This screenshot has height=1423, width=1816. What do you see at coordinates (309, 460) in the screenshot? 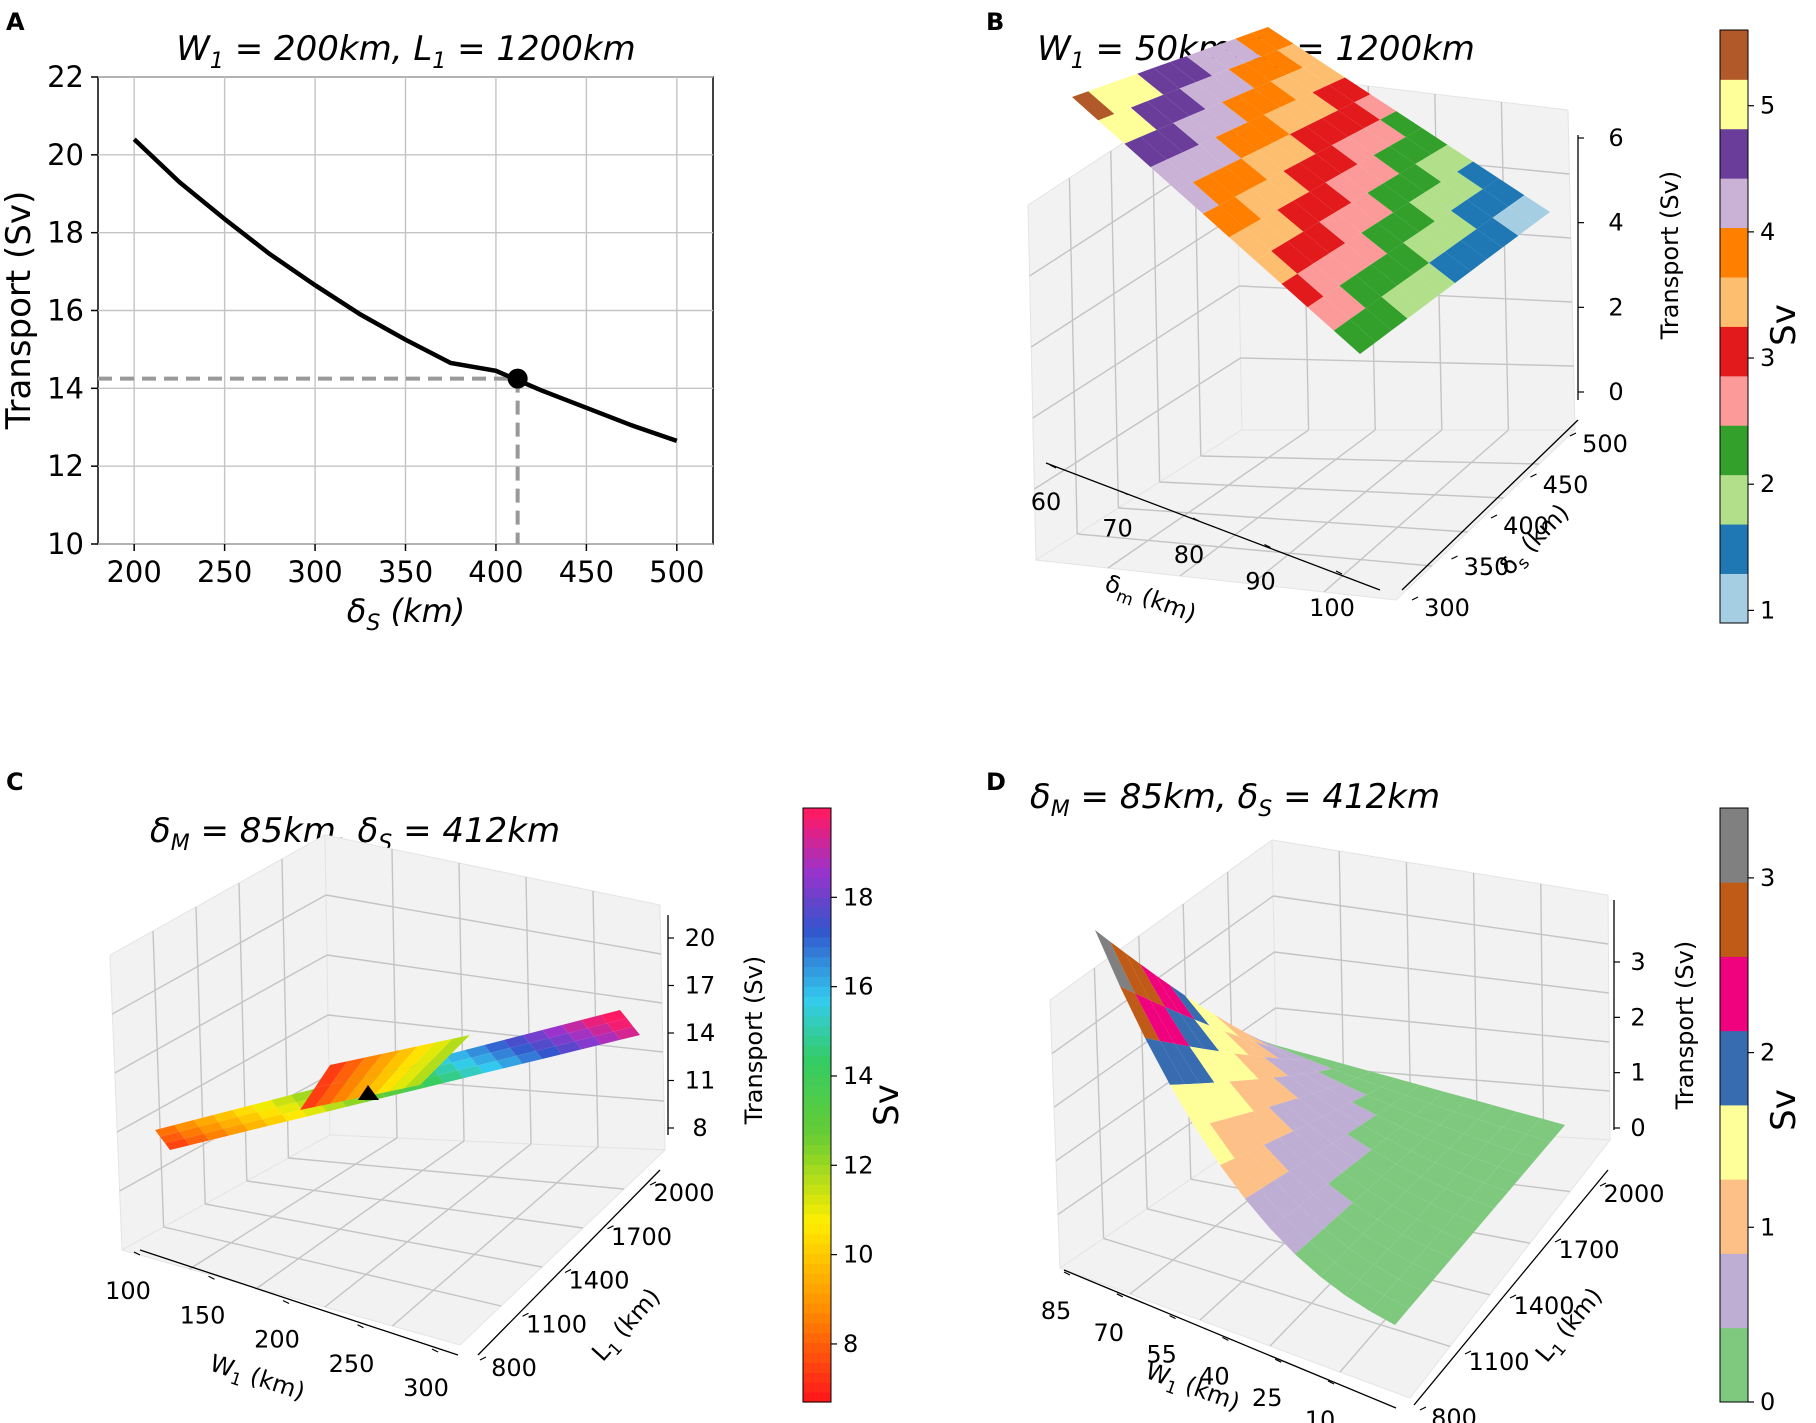
I see `panel-a-reference-lines` at bounding box center [309, 460].